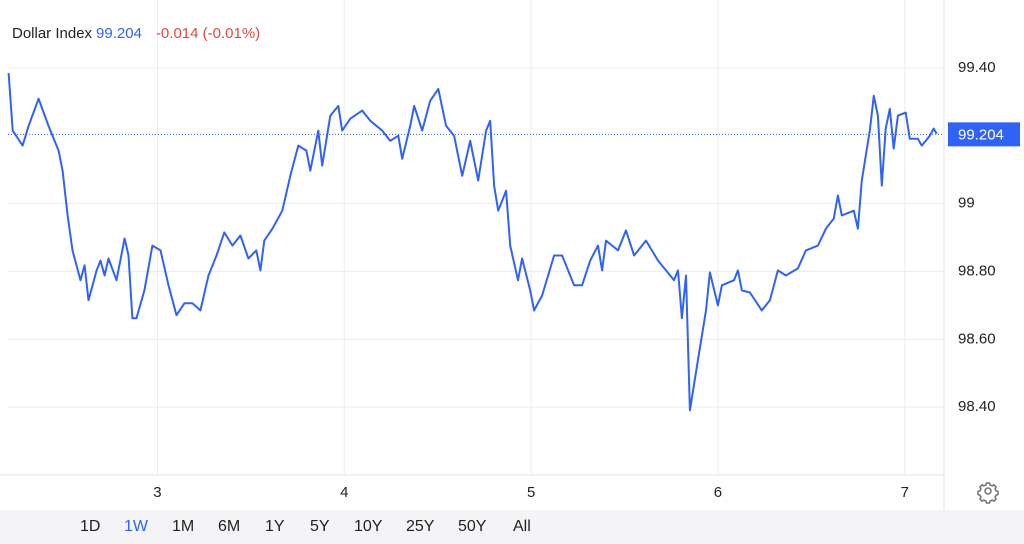  Describe the element at coordinates (52, 33) in the screenshot. I see `instrument-name: Dollar Index` at that location.